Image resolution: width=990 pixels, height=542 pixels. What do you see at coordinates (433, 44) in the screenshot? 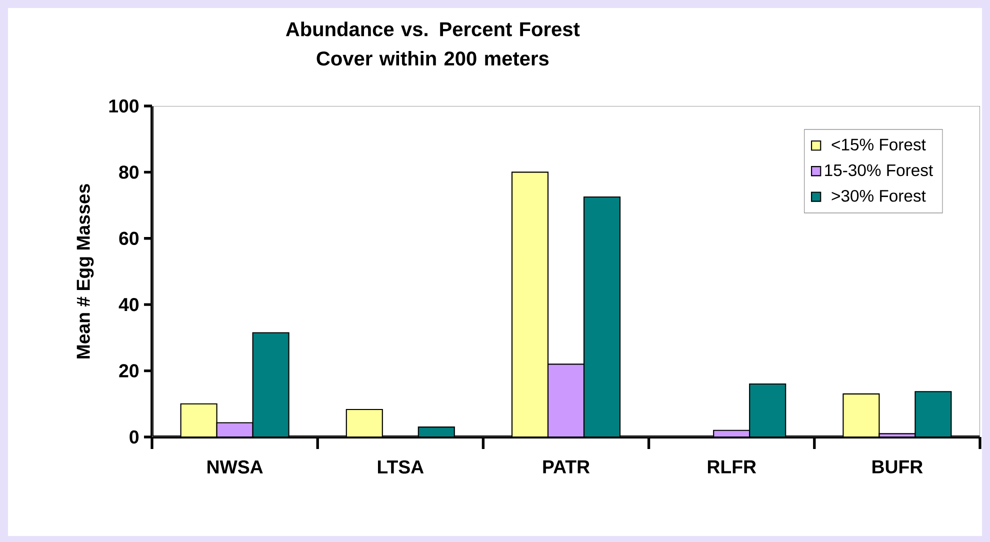
I see `chart-title: Abundance vs. Percent Forest Cover within 200 meters` at bounding box center [433, 44].